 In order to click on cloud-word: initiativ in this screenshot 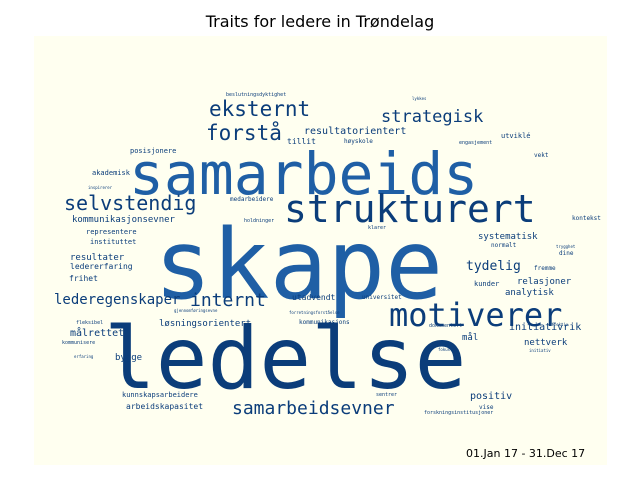, I will do `click(540, 350)`.